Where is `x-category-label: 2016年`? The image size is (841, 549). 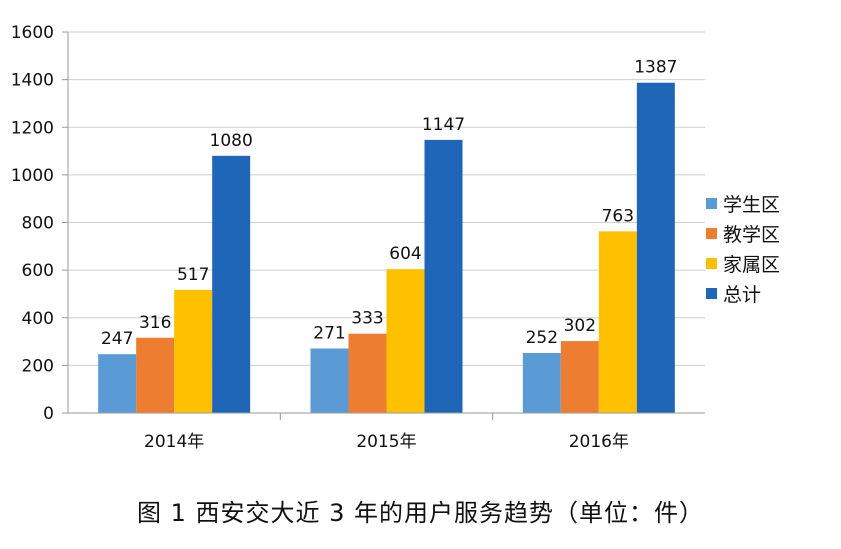 x-category-label: 2016年 is located at coordinates (599, 442).